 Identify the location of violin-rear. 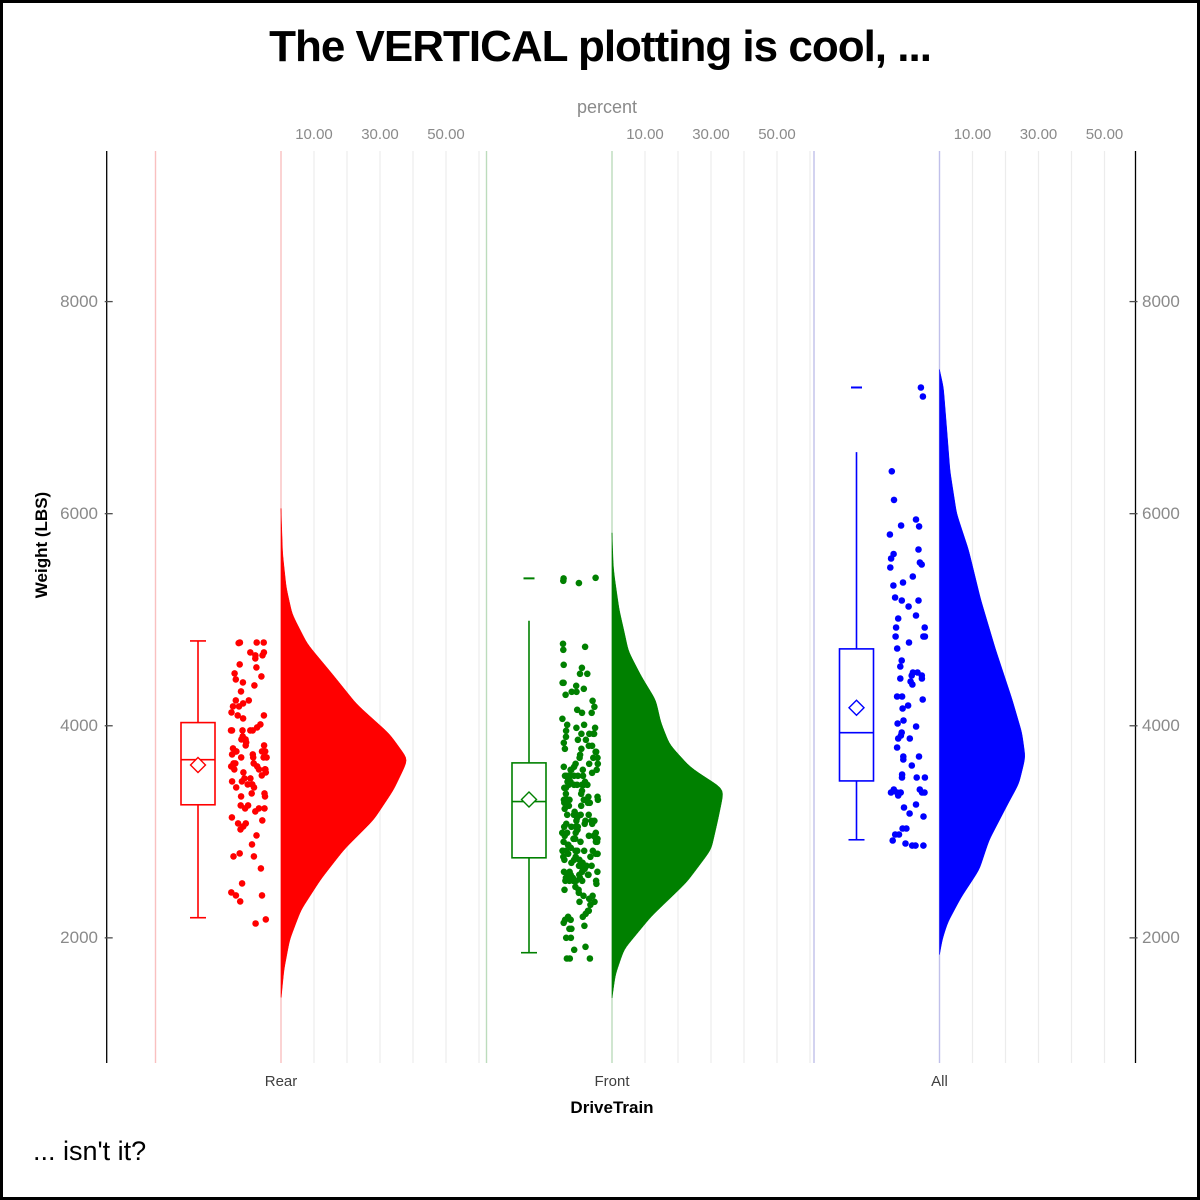
(343, 753).